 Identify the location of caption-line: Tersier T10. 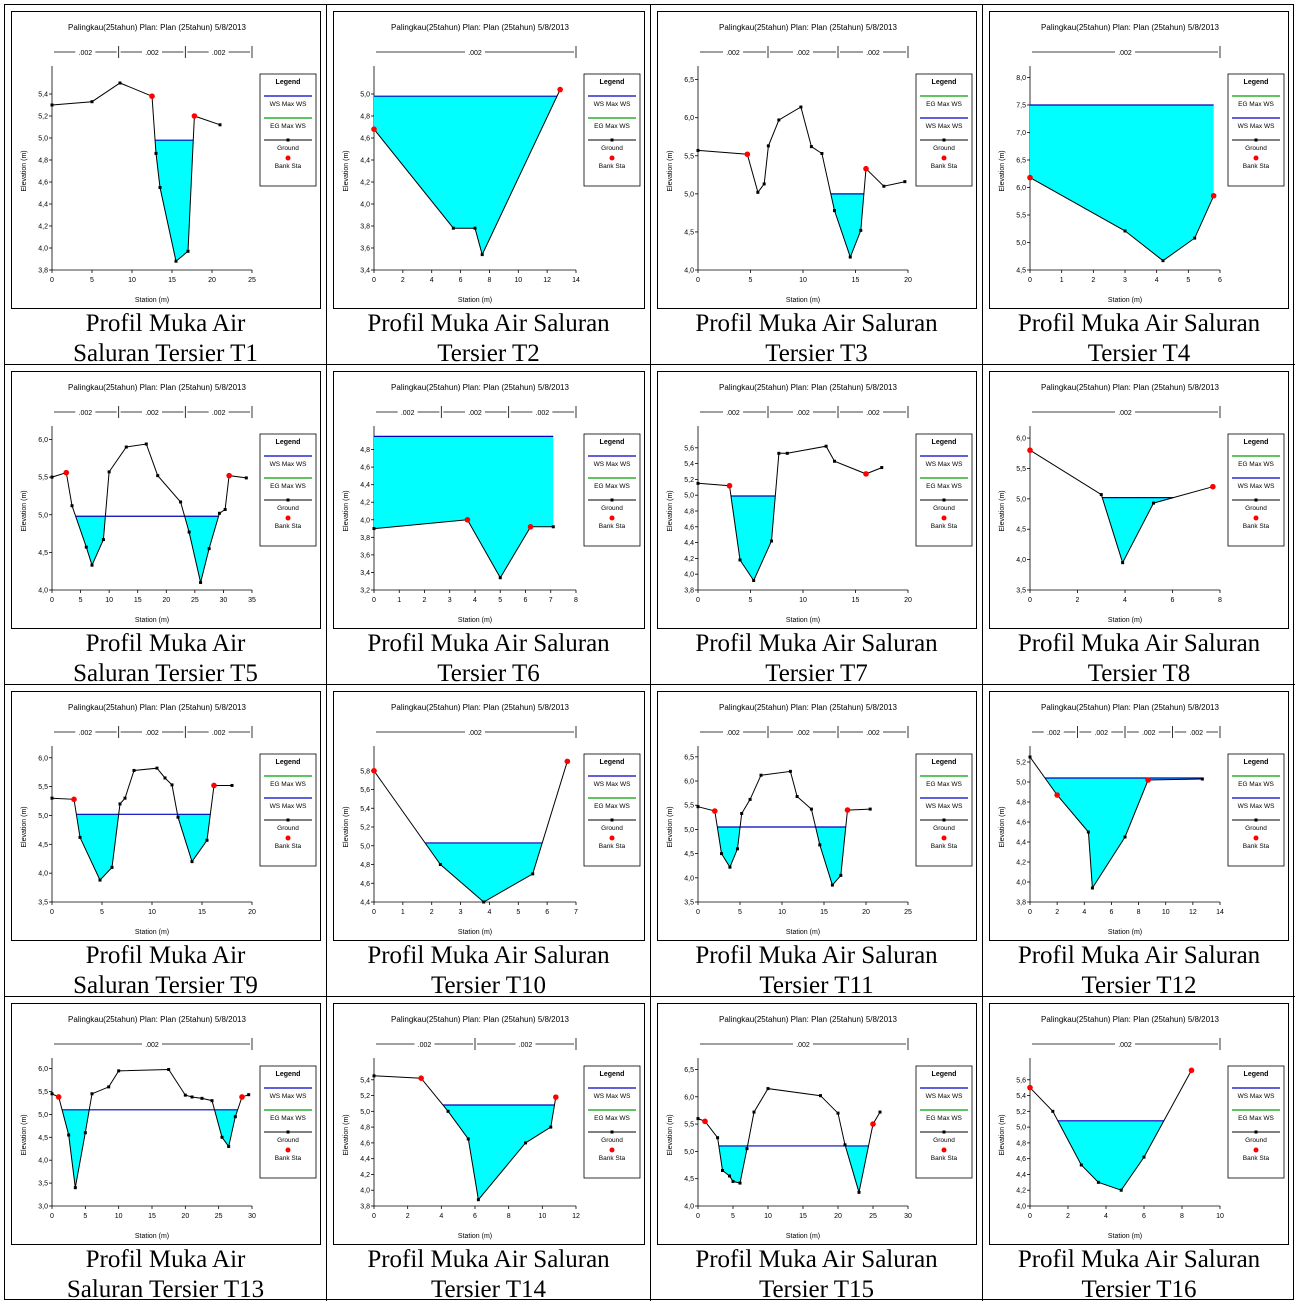
(488, 985).